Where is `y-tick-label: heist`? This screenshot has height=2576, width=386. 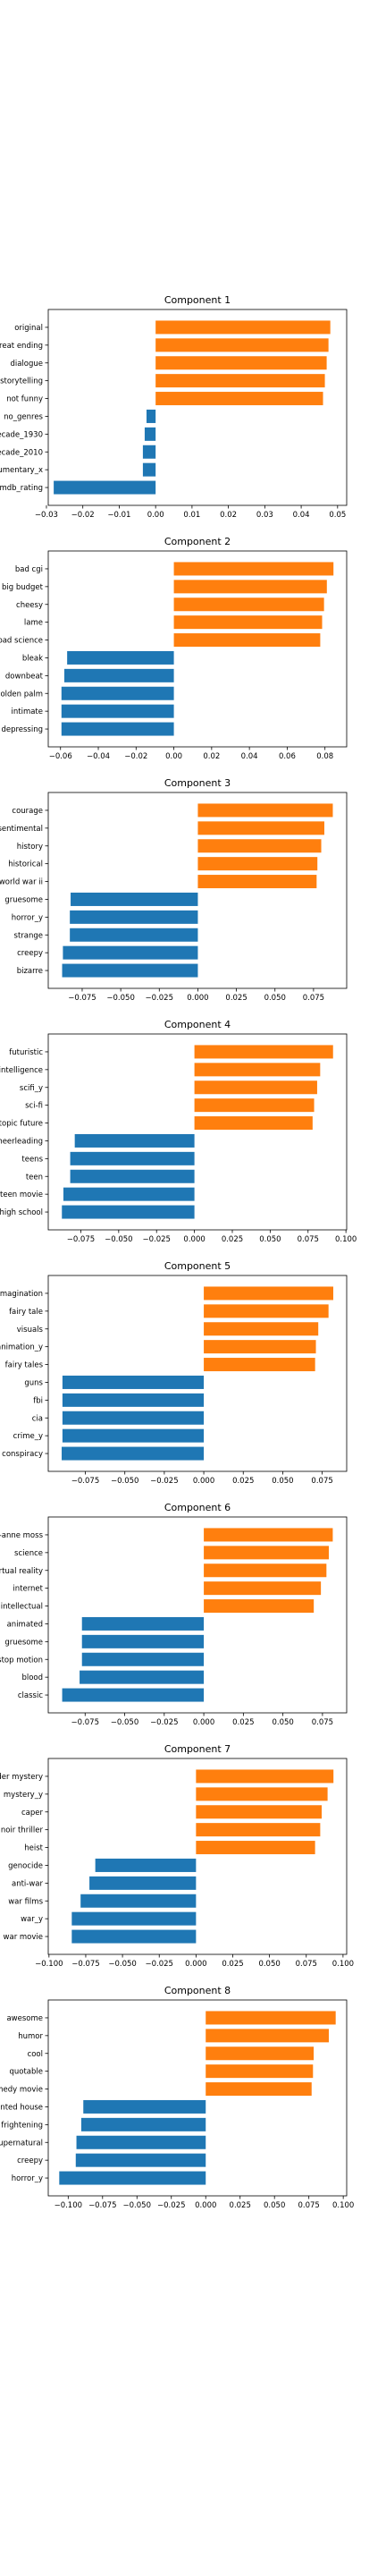 y-tick-label: heist is located at coordinates (33, 1848).